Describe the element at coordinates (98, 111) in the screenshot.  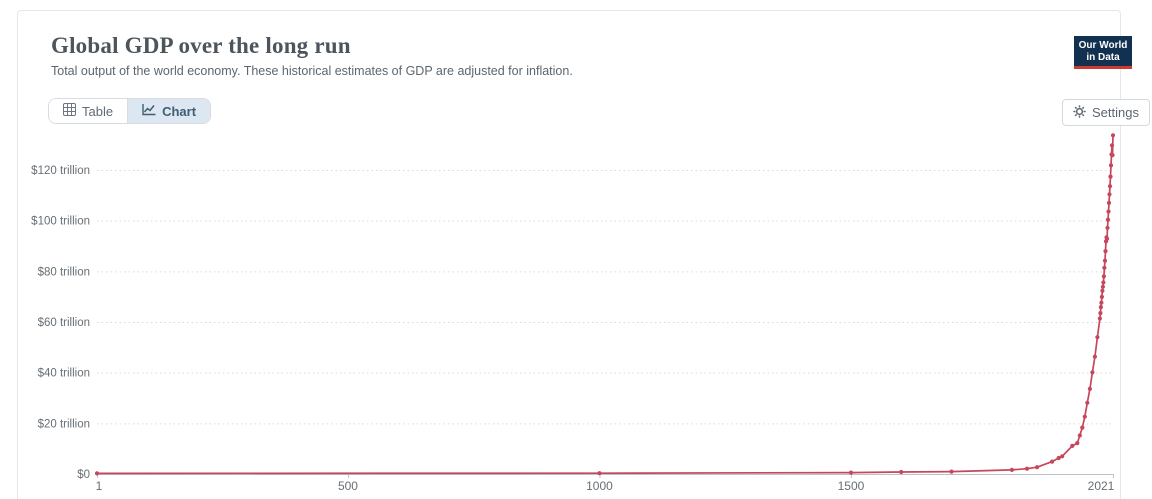
I see `tab-table-label: Table` at that location.